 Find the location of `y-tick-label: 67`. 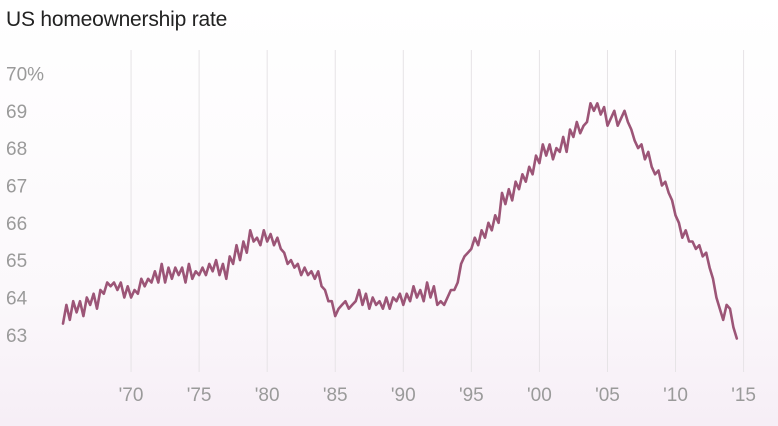

y-tick-label: 67 is located at coordinates (16, 186).